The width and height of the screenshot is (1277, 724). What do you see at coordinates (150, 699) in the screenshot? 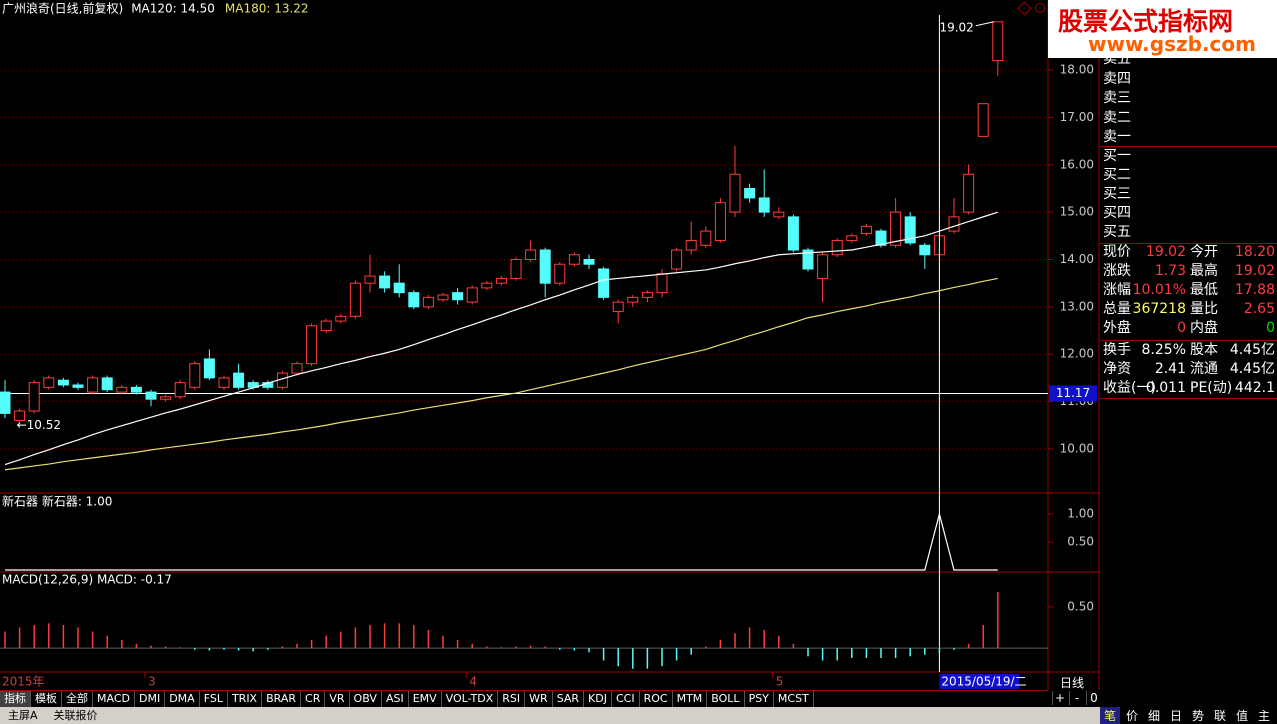
I see `indicator-tab: DMI` at bounding box center [150, 699].